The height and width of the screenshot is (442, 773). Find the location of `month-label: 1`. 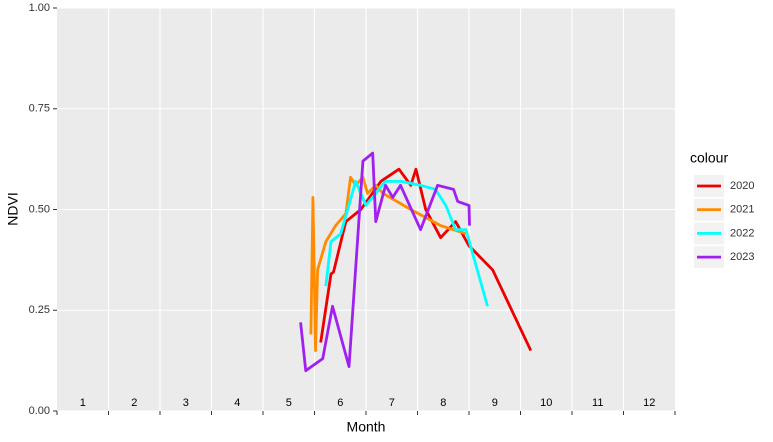

month-label: 1 is located at coordinates (83, 403).